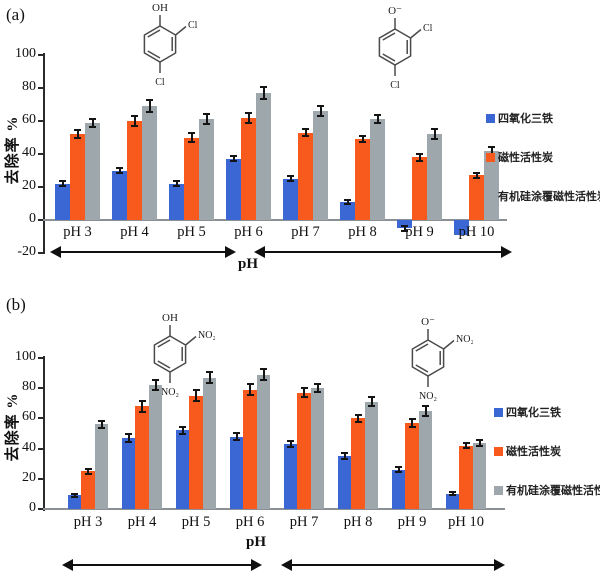  Describe the element at coordinates (248, 264) in the screenshot. I see `panel-a-x-axis-title: pH` at that location.